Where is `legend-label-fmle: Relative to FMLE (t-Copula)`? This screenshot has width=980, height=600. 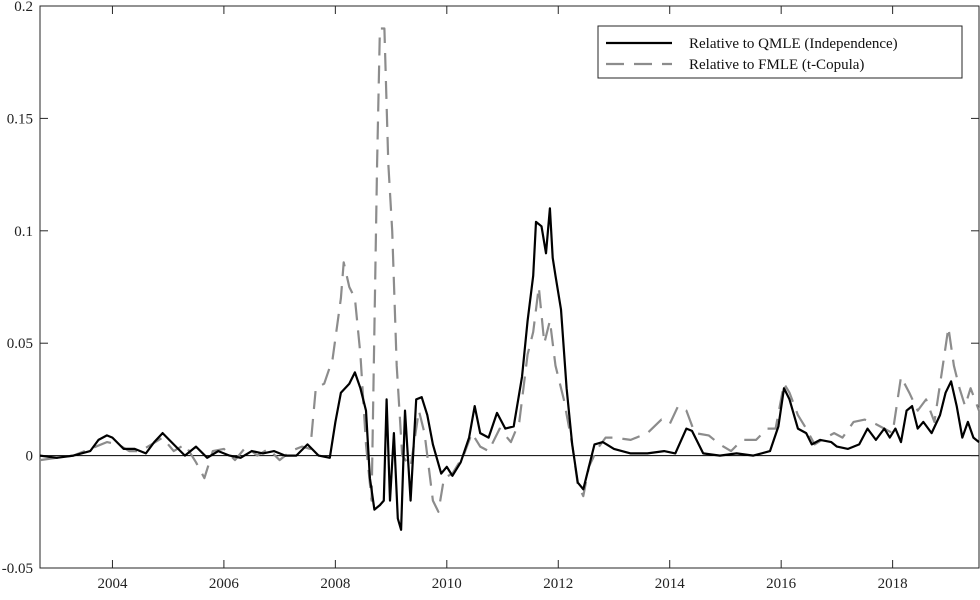
legend-label-fmle: Relative to FMLE (t-Copula) is located at coordinates (776, 65).